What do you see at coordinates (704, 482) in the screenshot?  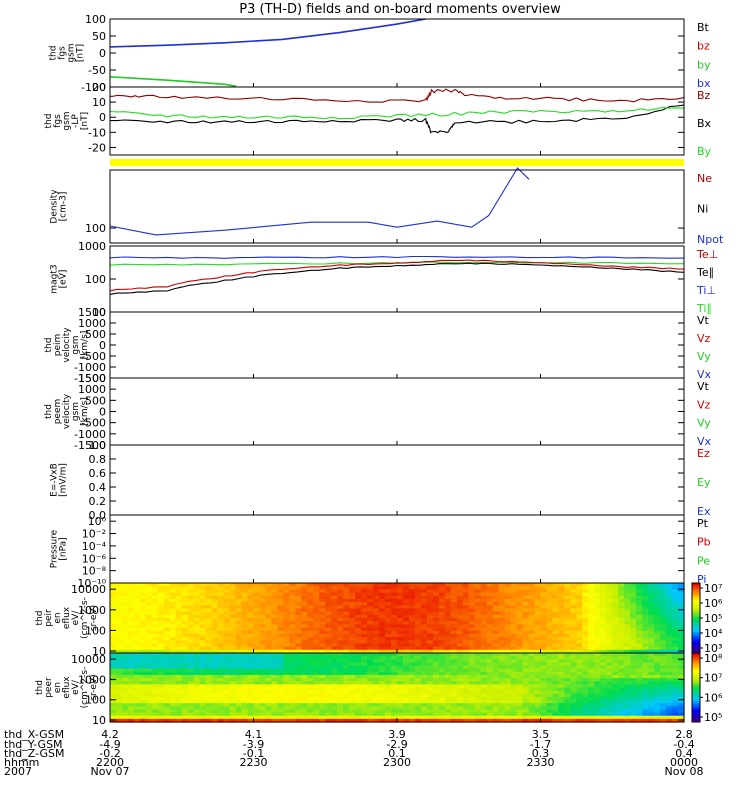 I see `legend-entry: Ey` at bounding box center [704, 482].